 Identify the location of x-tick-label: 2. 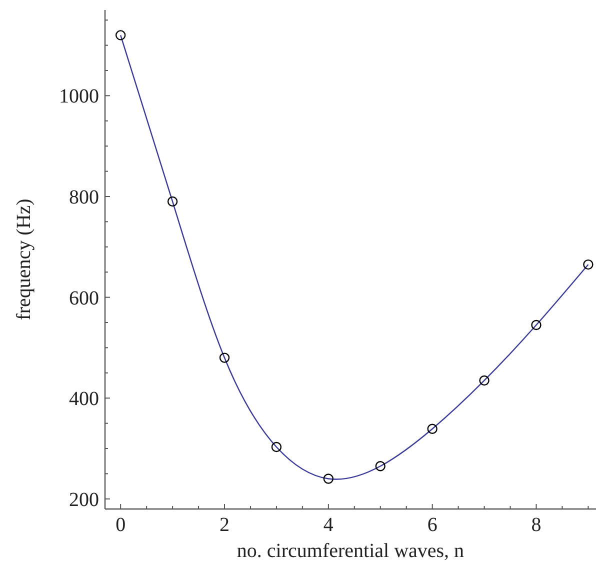
(225, 525).